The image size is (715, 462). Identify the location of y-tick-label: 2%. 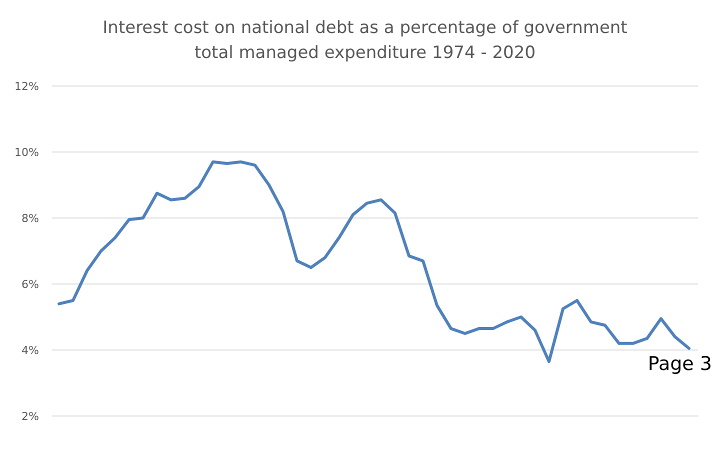
(30, 416).